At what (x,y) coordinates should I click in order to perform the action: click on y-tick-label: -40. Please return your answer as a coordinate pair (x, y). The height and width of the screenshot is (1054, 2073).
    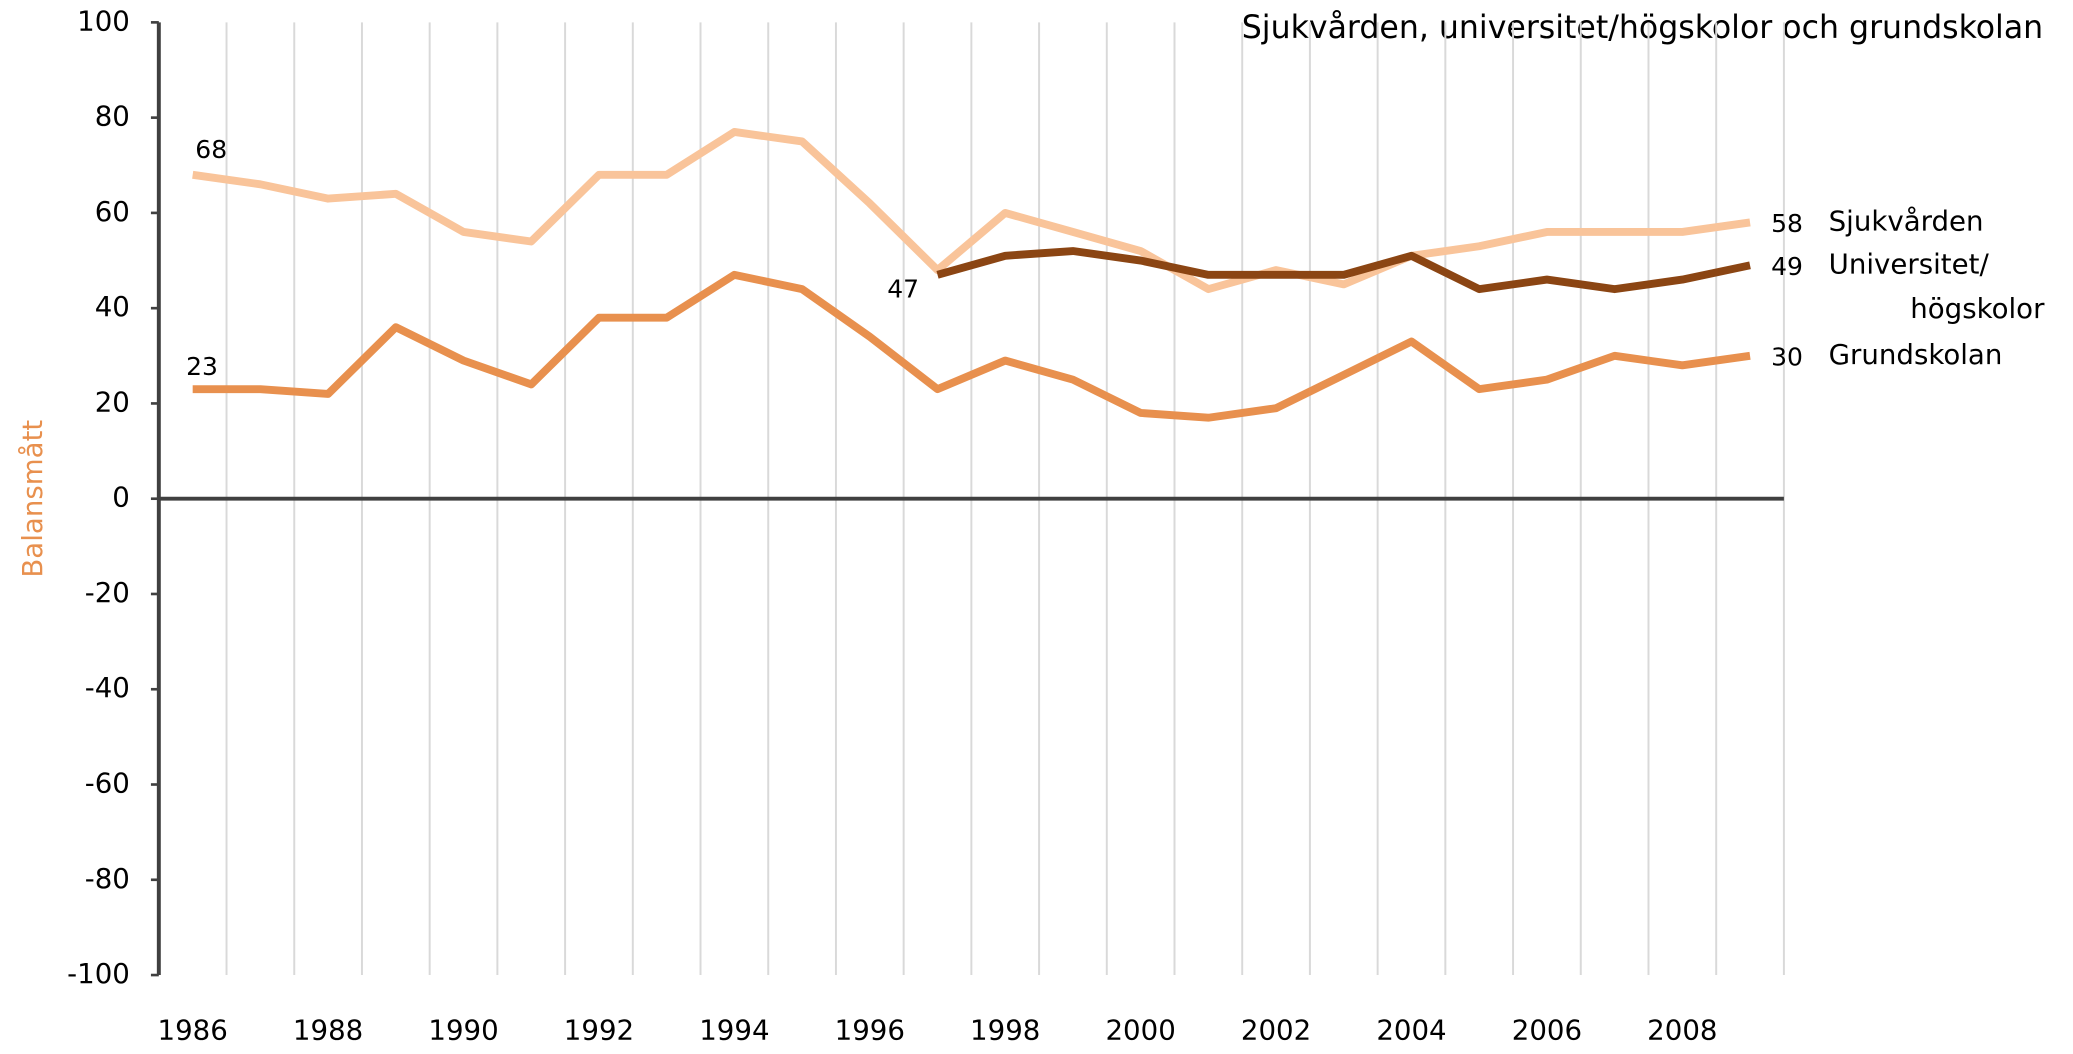
    Looking at the image, I should click on (107, 687).